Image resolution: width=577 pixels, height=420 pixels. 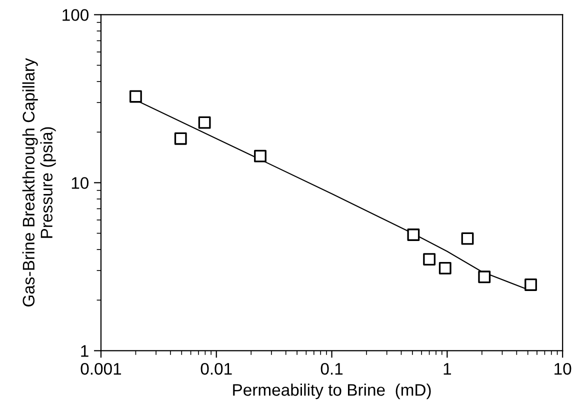 I want to click on x-tick-label: 0.01, so click(x=216, y=368).